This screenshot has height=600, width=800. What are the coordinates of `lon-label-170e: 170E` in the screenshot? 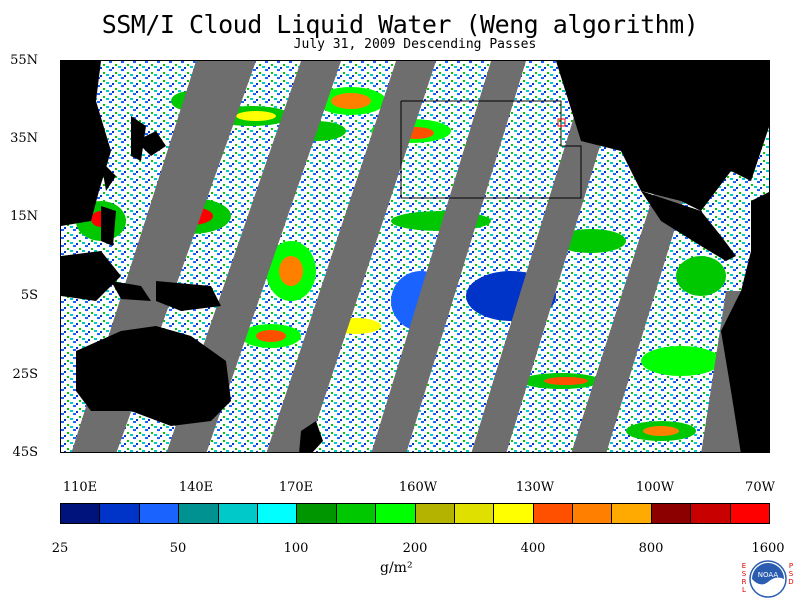 It's located at (296, 487).